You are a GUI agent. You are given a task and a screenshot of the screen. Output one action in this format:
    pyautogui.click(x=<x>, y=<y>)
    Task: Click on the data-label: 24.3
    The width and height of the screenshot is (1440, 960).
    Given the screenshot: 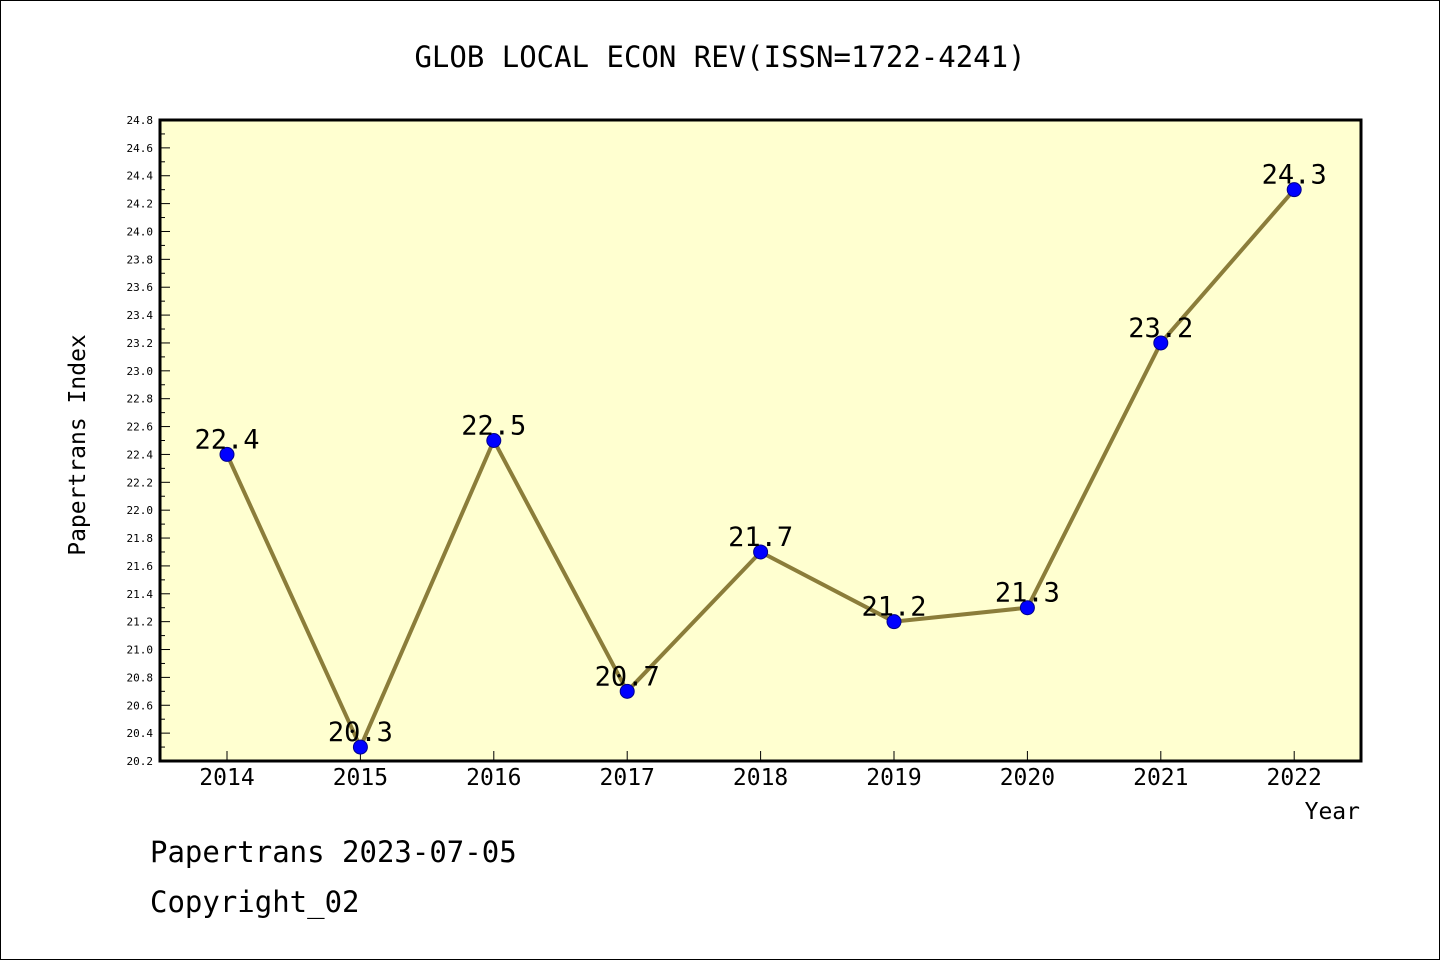 What is the action you would take?
    pyautogui.click(x=1294, y=175)
    